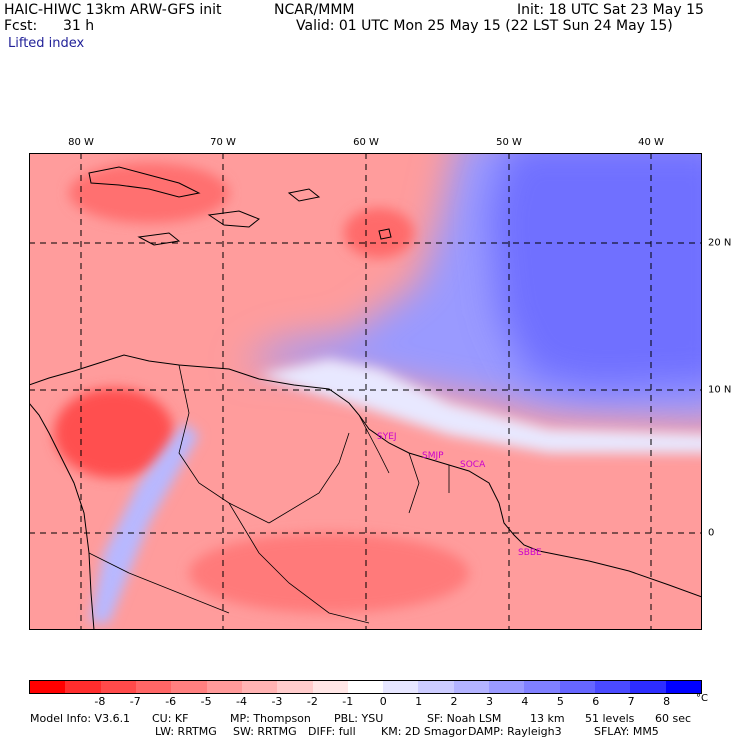  Describe the element at coordinates (171, 701) in the screenshot. I see `colorbar-tick-label: -6` at that location.